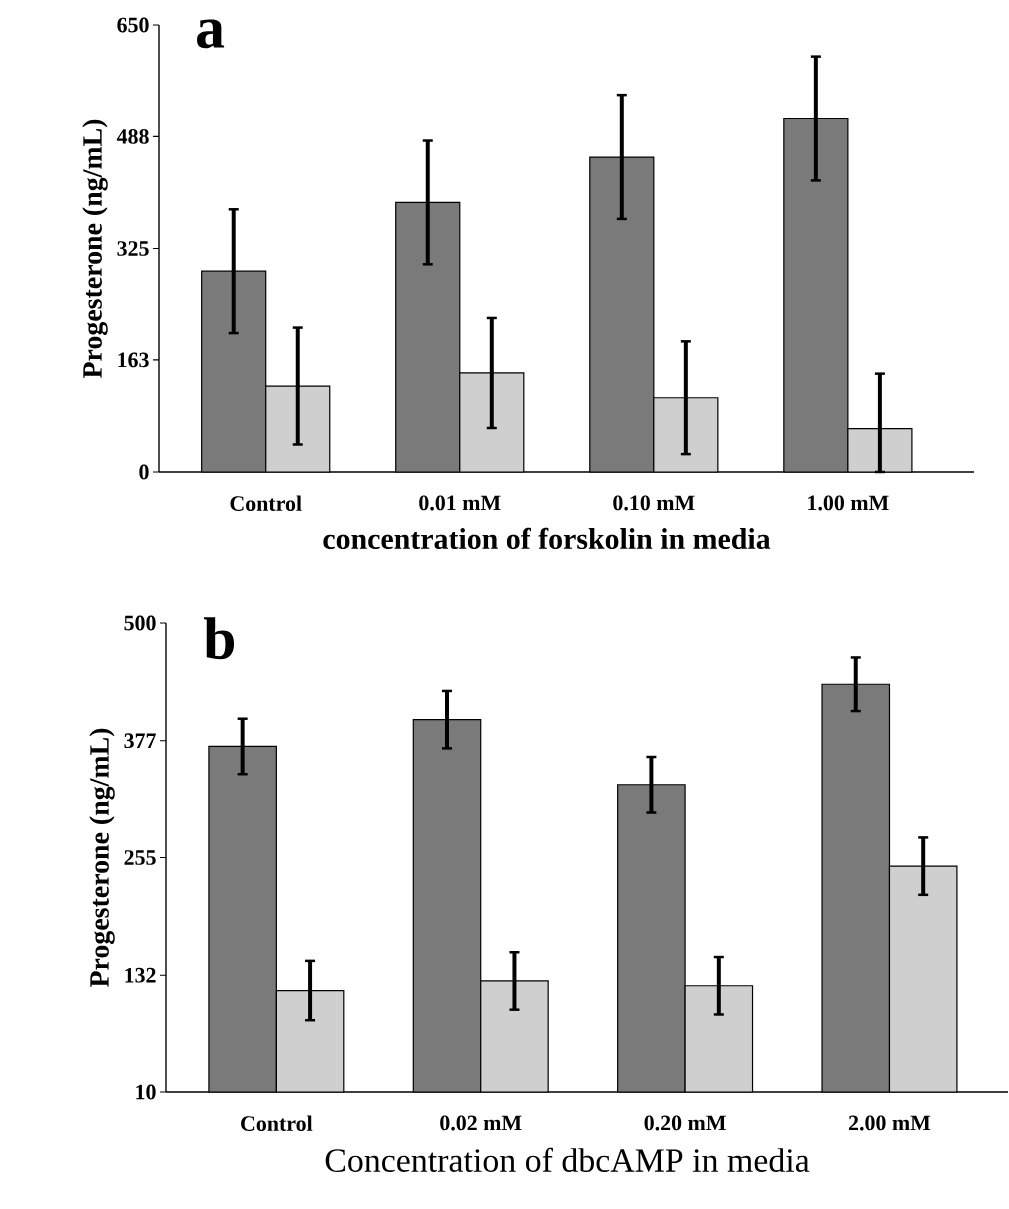 Image resolution: width=1009 pixels, height=1209 pixels. Describe the element at coordinates (140, 623) in the screenshot. I see `y-tick-label: 500` at that location.